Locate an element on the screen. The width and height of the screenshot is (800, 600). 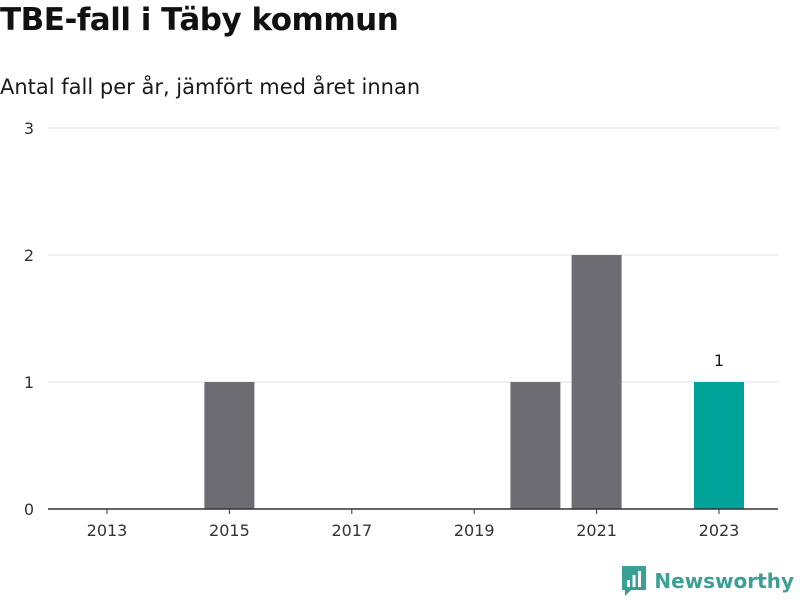
y-tick-label: 2 is located at coordinates (29, 255).